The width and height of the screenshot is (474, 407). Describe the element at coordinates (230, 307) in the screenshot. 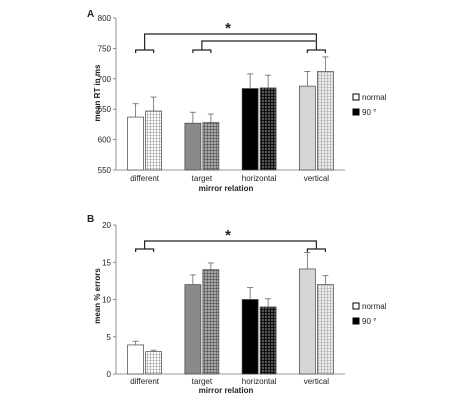

I see `panel-b-bars` at that location.